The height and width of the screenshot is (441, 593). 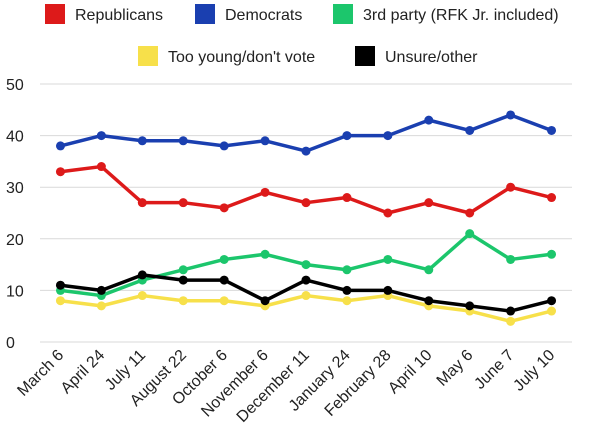 What do you see at coordinates (494, 370) in the screenshot?
I see `x-tick-label-june-7: June 7` at bounding box center [494, 370].